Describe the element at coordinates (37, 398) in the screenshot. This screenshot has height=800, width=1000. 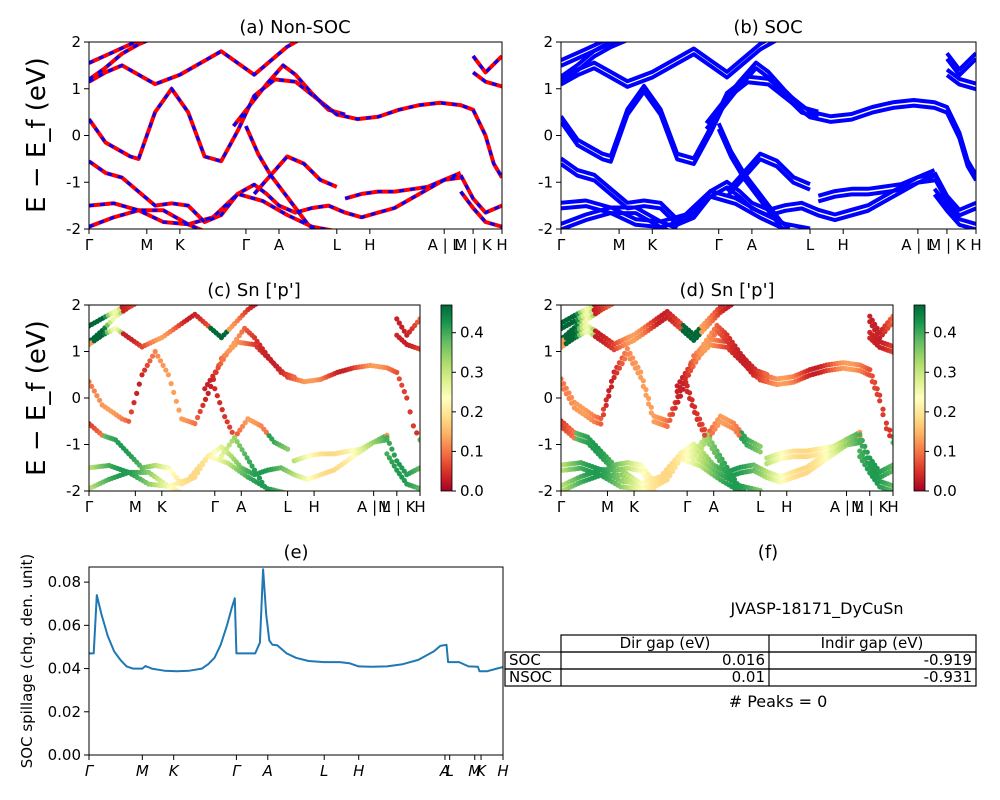
I see `ylabel-middle: E − E_f (eV)` at that location.